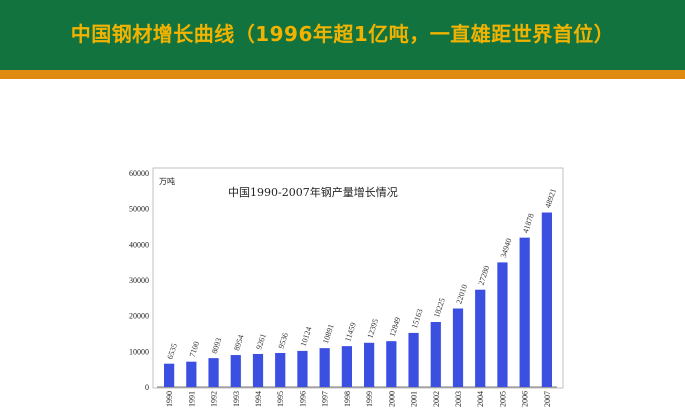  What do you see at coordinates (139, 173) in the screenshot?
I see `y-tick-label: 60000` at bounding box center [139, 173].